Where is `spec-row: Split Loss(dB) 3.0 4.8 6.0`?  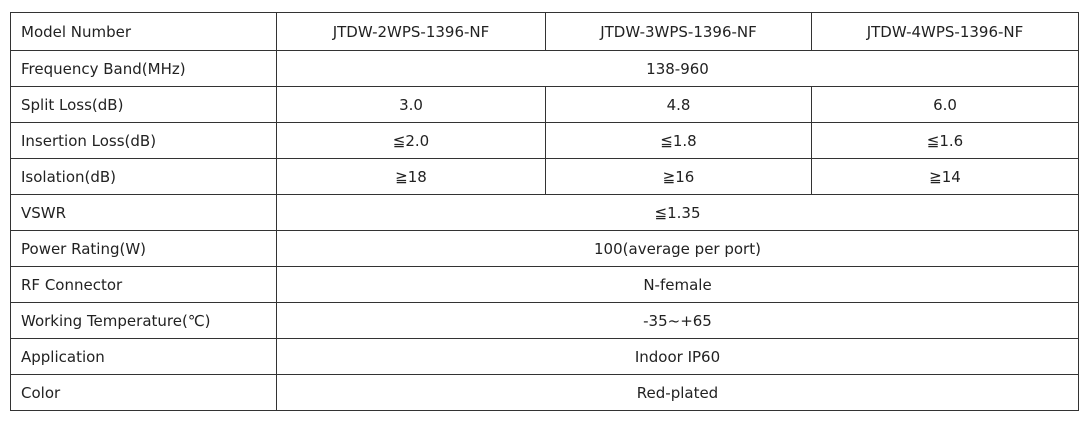 spec-row: Split Loss(dB) 3.0 4.8 6.0 is located at coordinates (544, 104).